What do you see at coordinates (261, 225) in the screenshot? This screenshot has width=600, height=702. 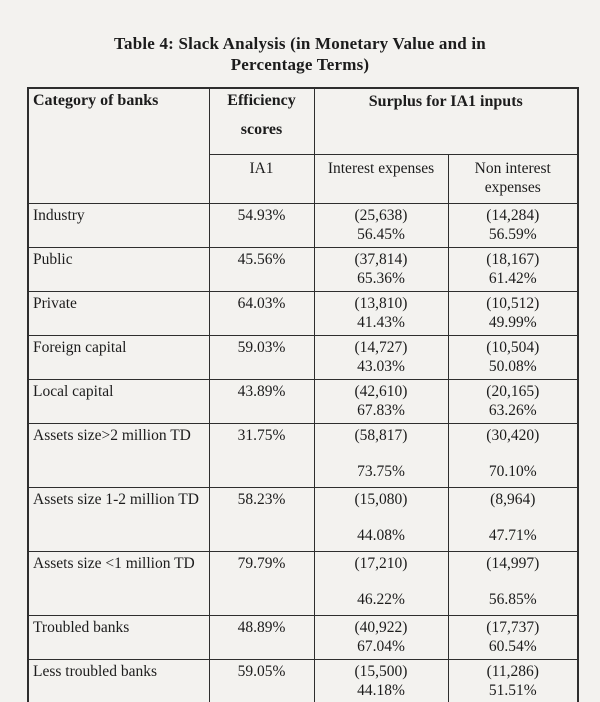 I see `row-efficiency-score: 54.93%` at bounding box center [261, 225].